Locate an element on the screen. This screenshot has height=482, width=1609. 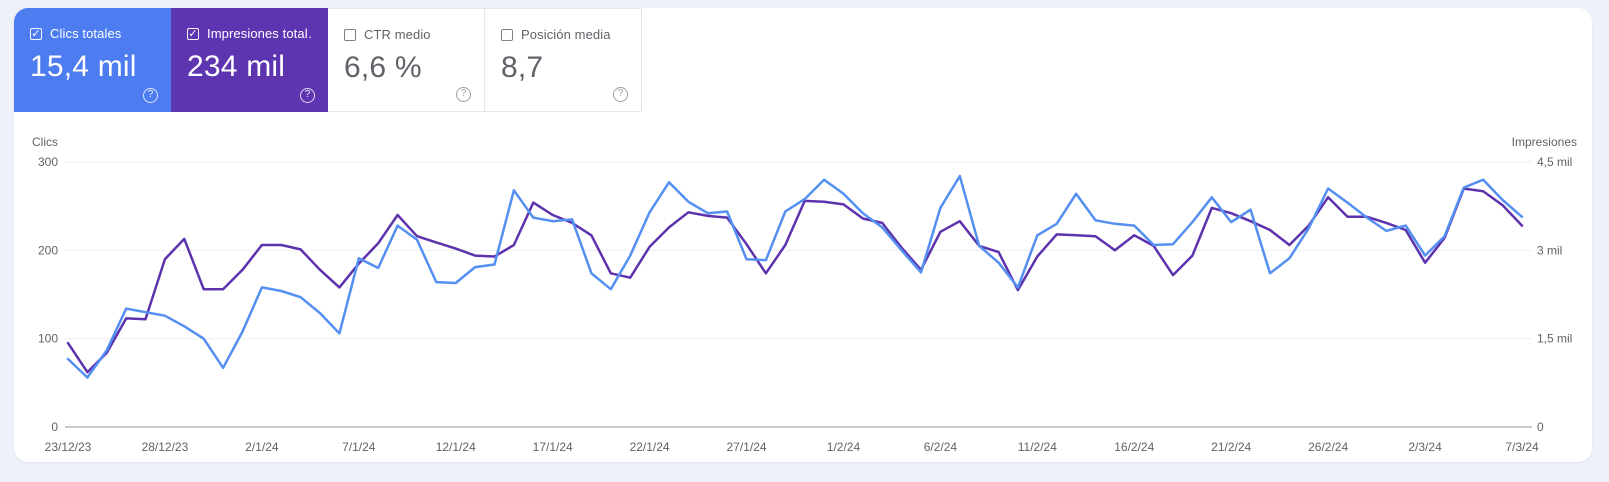
x-axis-tick: 2/1/24 is located at coordinates (262, 447).